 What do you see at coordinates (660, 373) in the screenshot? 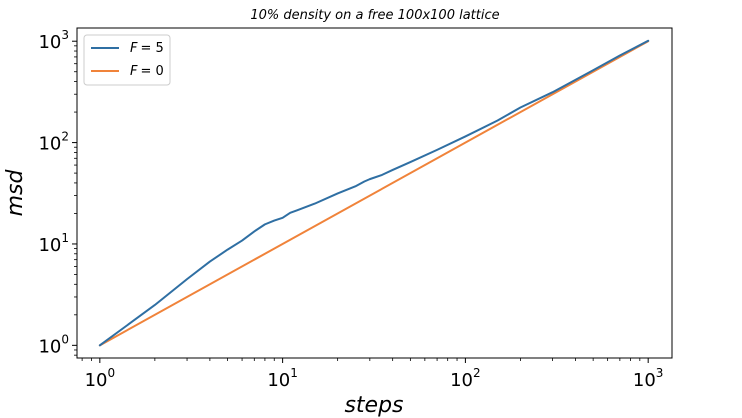
I see `x-tick-exponent: 3` at bounding box center [660, 373].